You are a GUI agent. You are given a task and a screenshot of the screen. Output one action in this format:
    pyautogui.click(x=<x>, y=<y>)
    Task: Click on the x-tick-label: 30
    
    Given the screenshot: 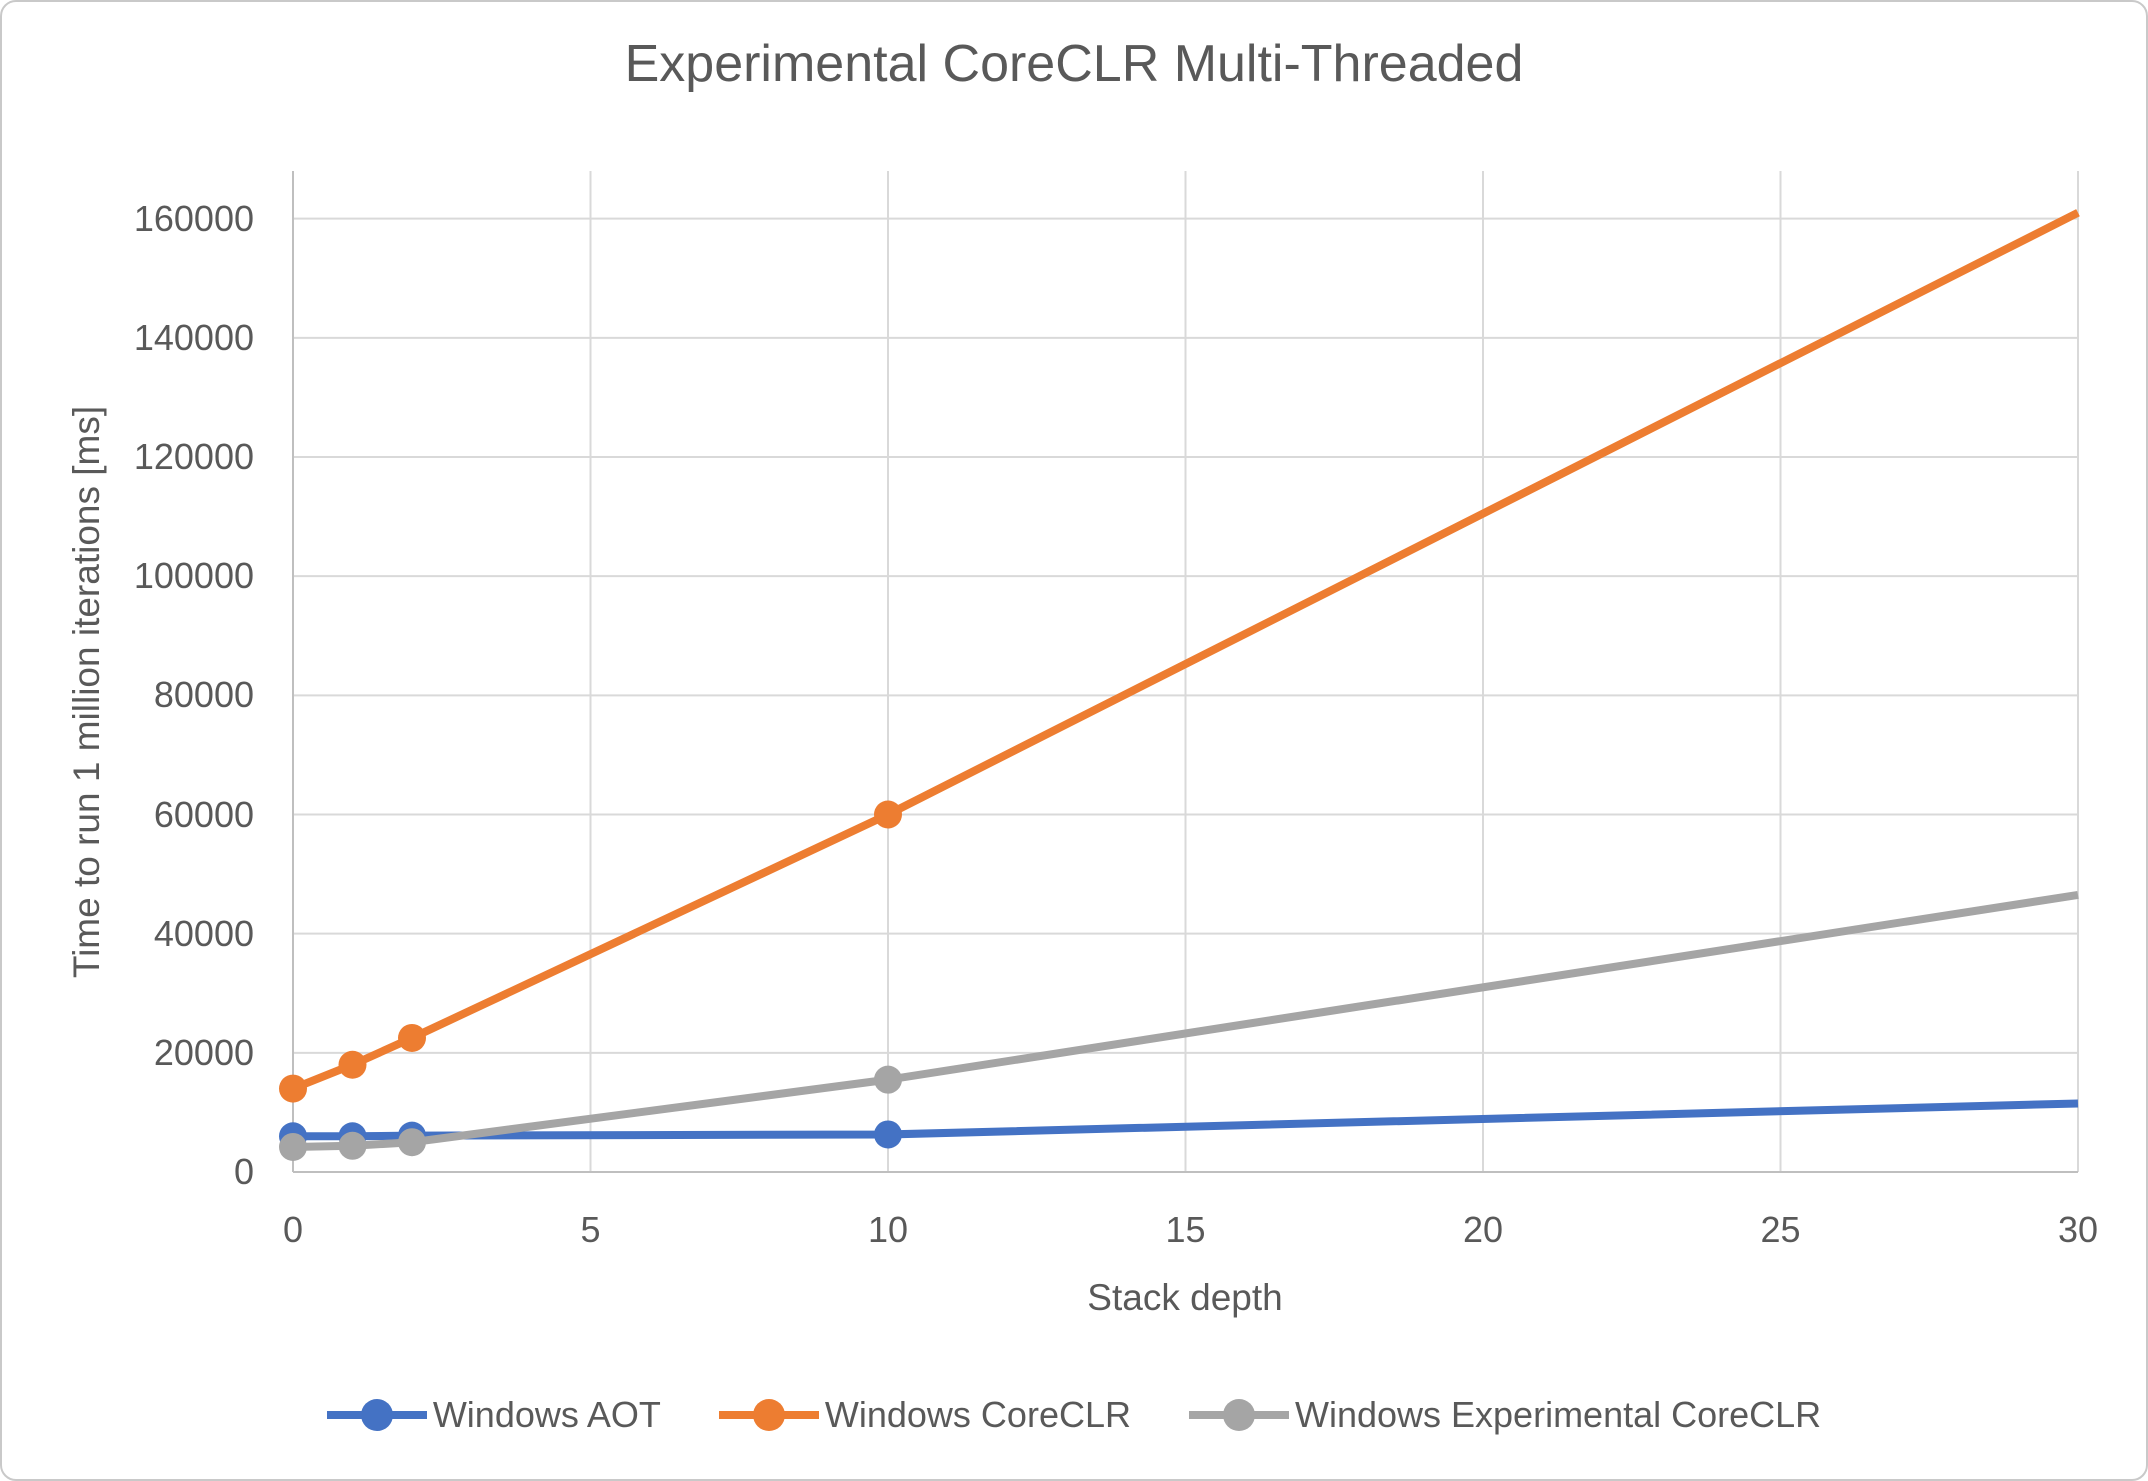 What is the action you would take?
    pyautogui.click(x=2078, y=1229)
    